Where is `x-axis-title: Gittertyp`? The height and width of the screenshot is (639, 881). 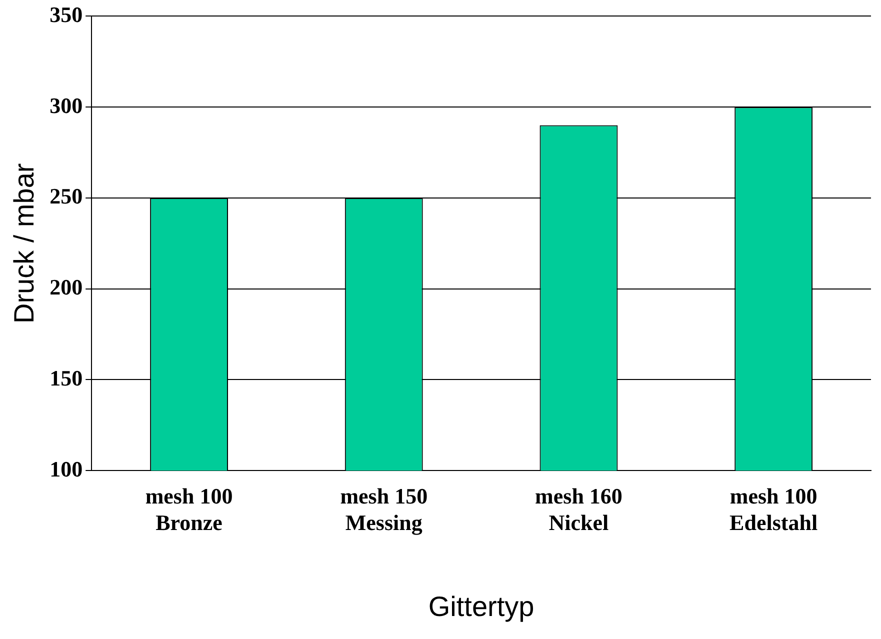
x-axis-title: Gittertyp is located at coordinates (481, 606).